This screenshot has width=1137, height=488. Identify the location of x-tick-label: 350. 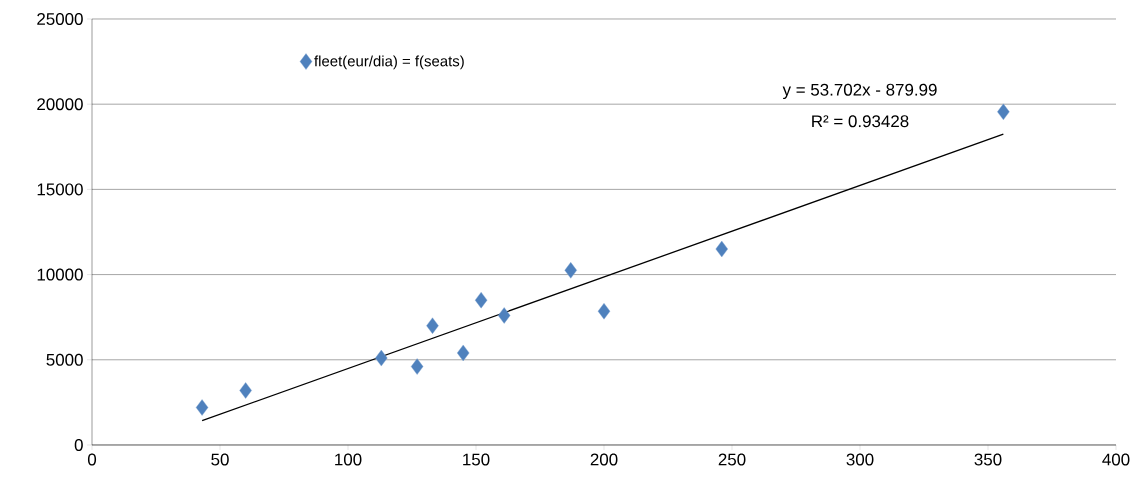
(988, 459).